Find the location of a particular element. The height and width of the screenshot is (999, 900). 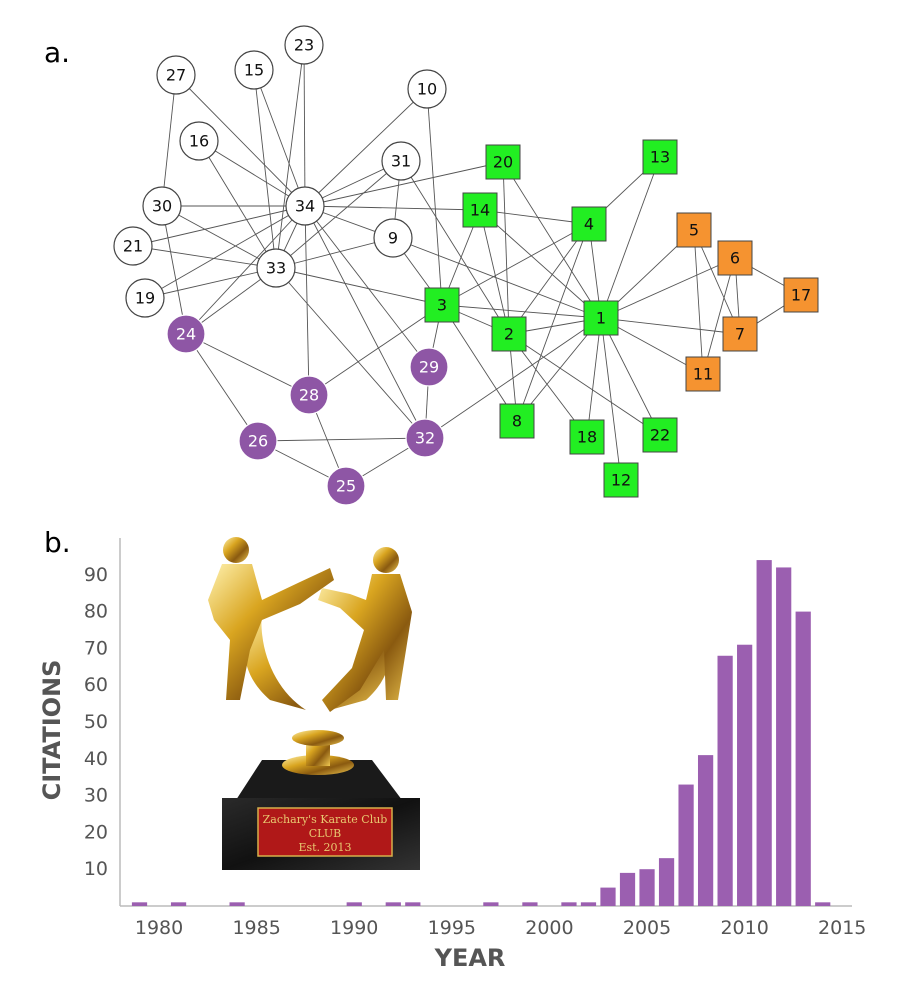

node-20: 20 is located at coordinates (503, 162).